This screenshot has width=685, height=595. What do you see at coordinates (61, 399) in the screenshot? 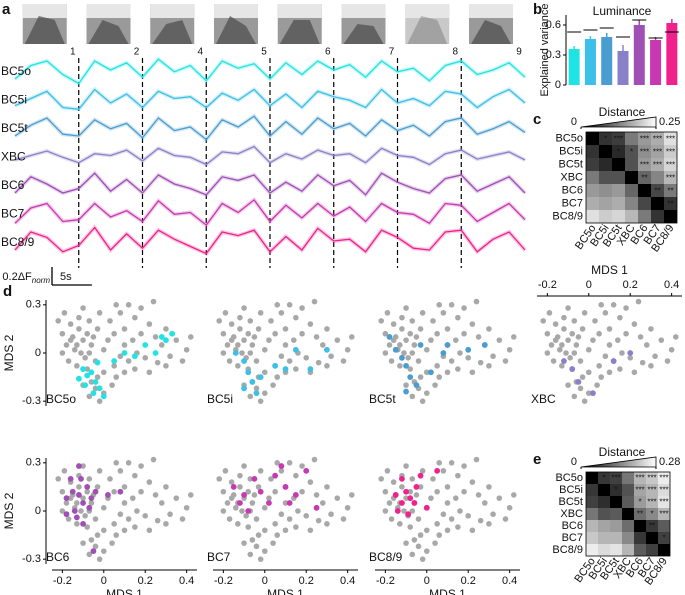
I see `type-label: BC5o` at bounding box center [61, 399].